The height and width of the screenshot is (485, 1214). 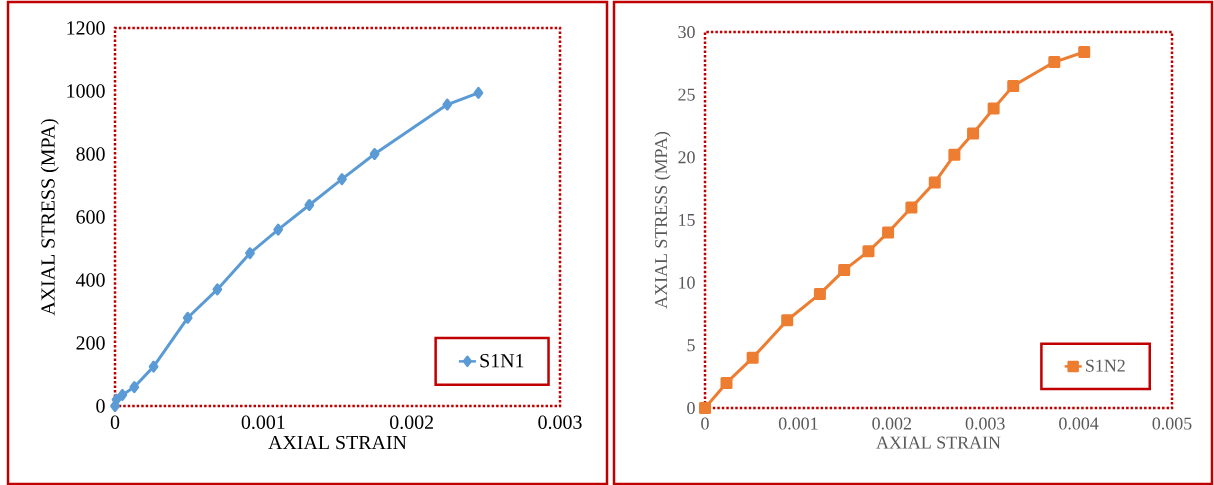 What do you see at coordinates (90, 343) in the screenshot?
I see `y-tick-label: 200` at bounding box center [90, 343].